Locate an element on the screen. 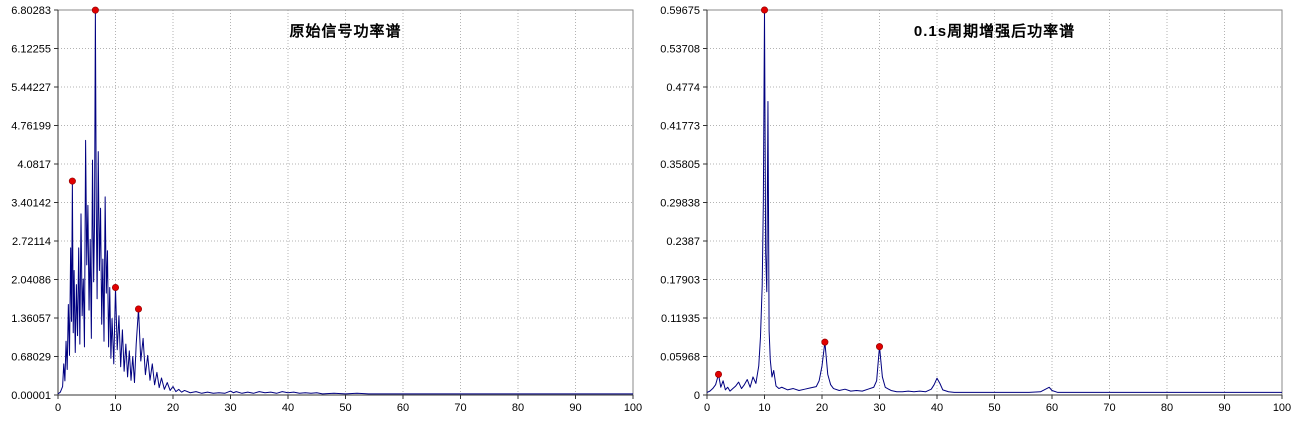  y-tick-label: 0.53708 is located at coordinates (680, 50).